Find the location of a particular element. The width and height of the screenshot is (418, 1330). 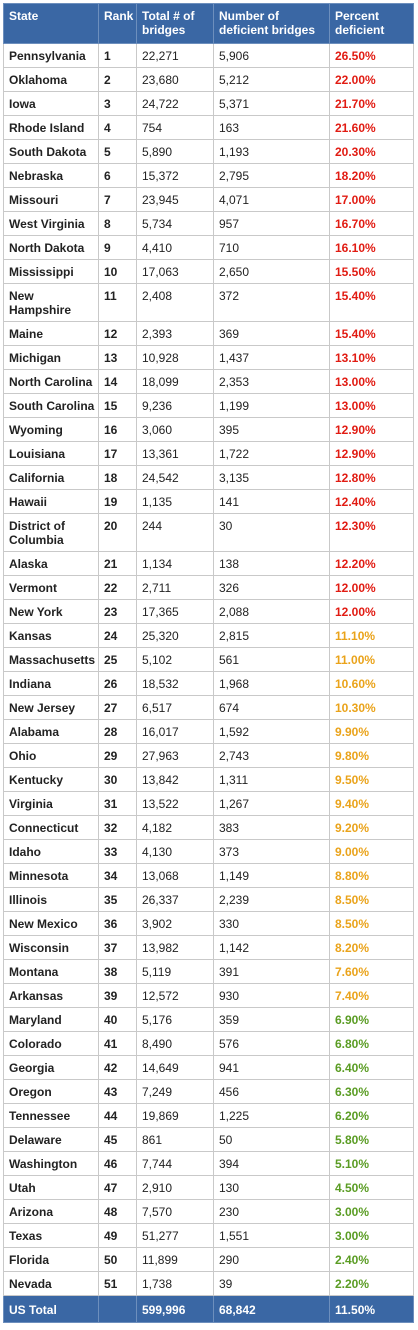

rank-cell: 48 is located at coordinates (117, 1211).